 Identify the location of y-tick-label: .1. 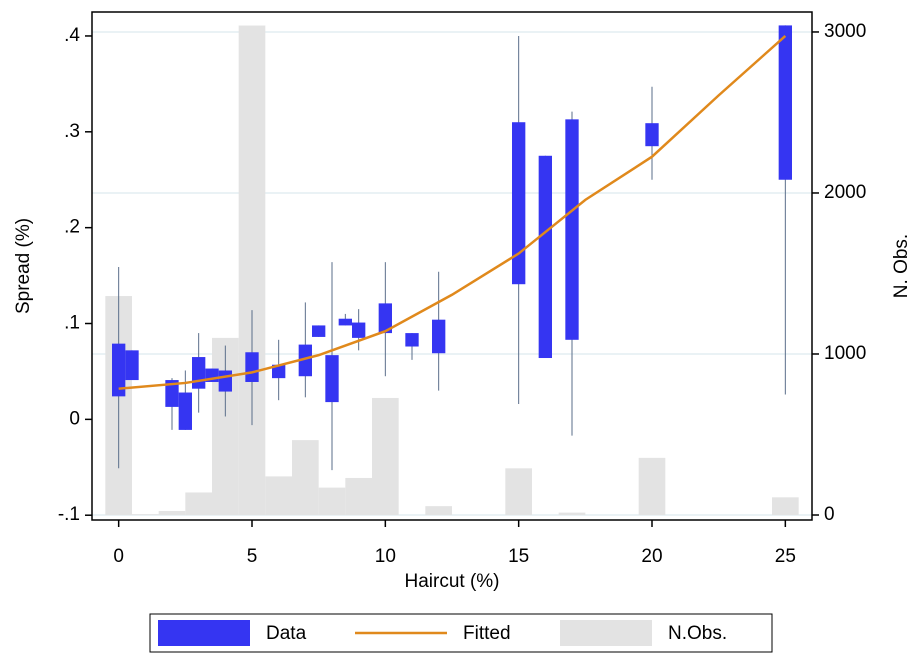
(72, 323).